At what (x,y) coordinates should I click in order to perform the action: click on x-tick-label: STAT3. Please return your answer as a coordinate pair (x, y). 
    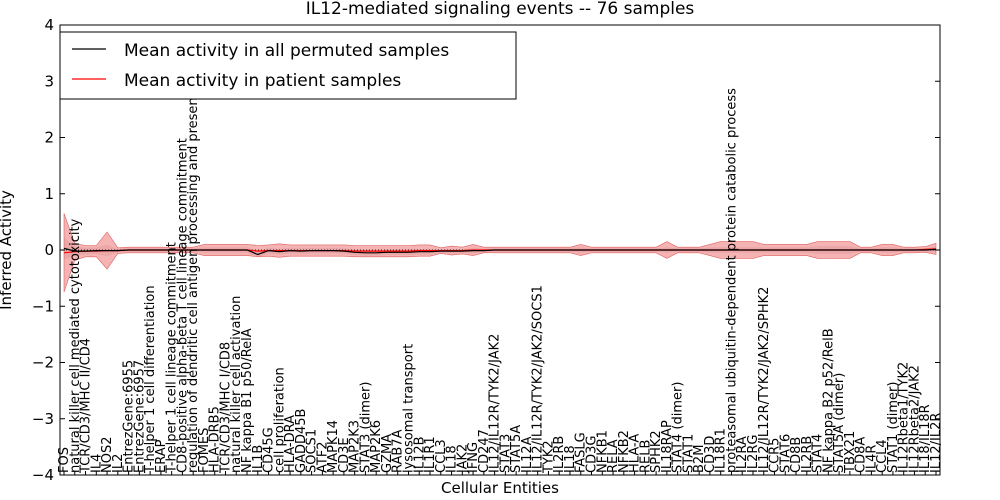
    Looking at the image, I should click on (505, 453).